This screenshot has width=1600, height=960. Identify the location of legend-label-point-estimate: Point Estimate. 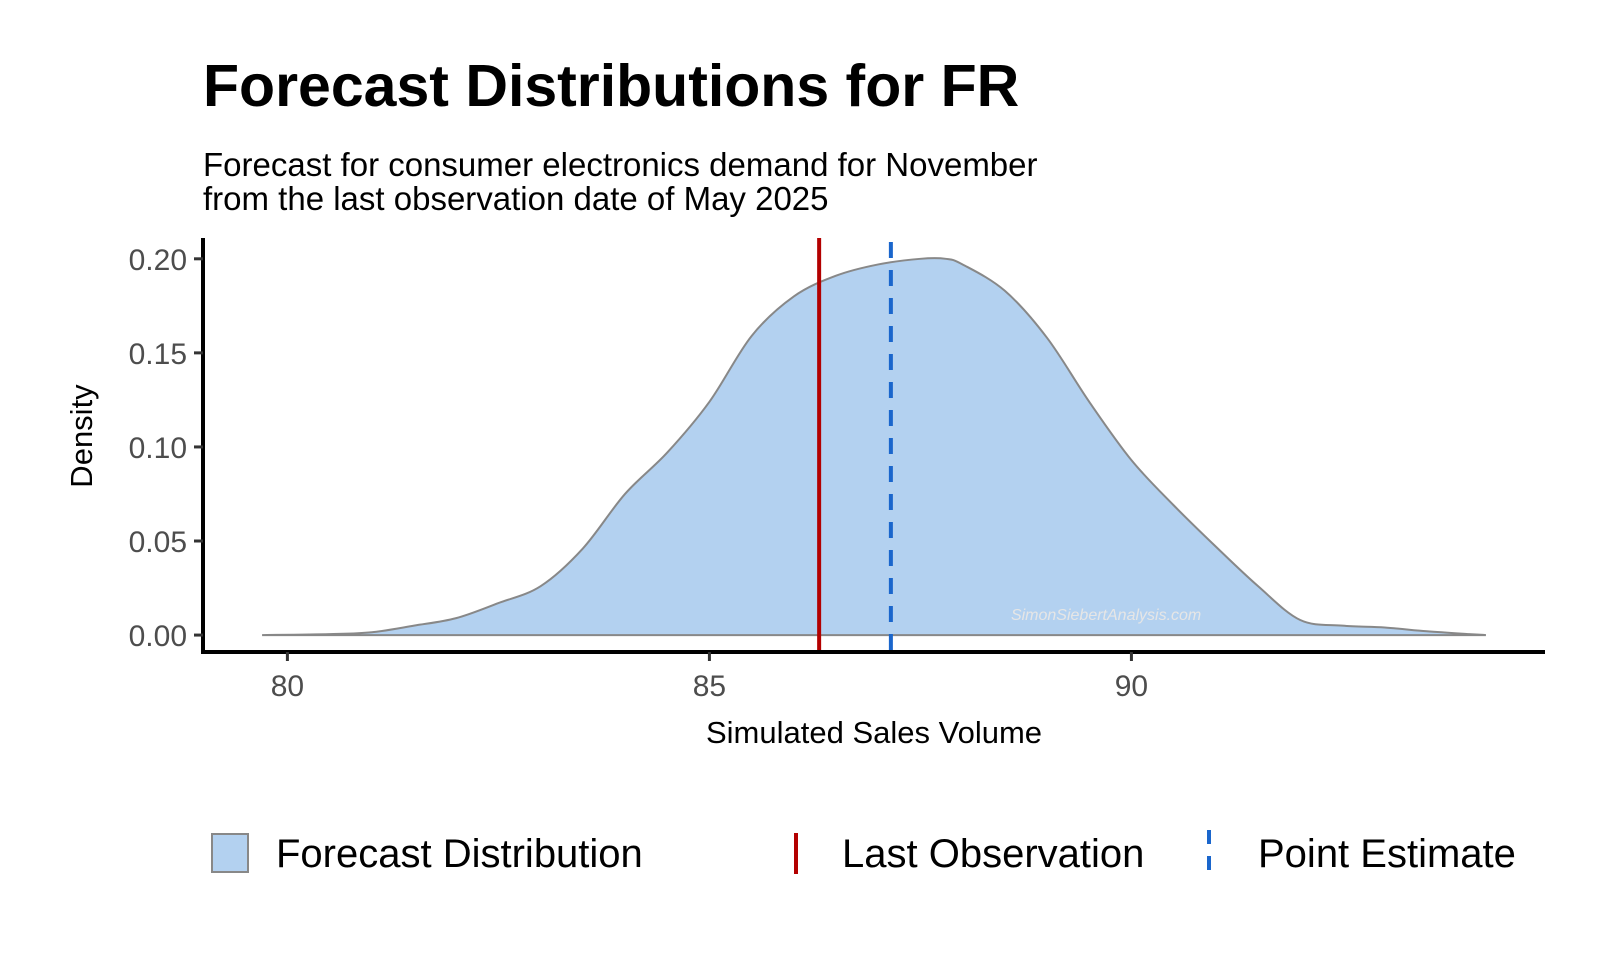
(1387, 854).